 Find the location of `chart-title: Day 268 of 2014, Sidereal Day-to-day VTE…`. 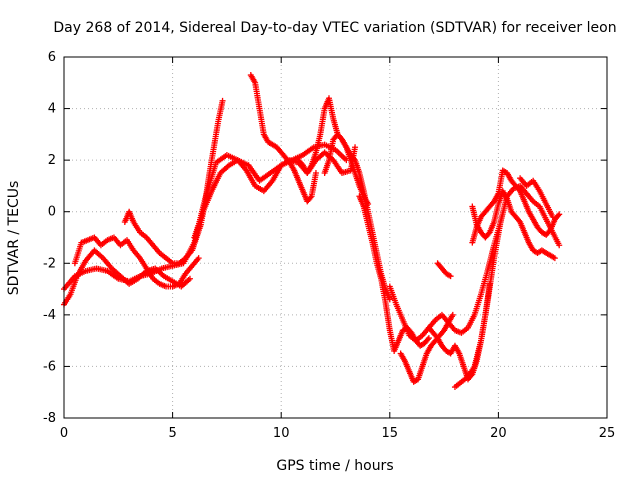

chart-title: Day 268 of 2014, Sidereal Day-to-day VTE… is located at coordinates (334, 28).